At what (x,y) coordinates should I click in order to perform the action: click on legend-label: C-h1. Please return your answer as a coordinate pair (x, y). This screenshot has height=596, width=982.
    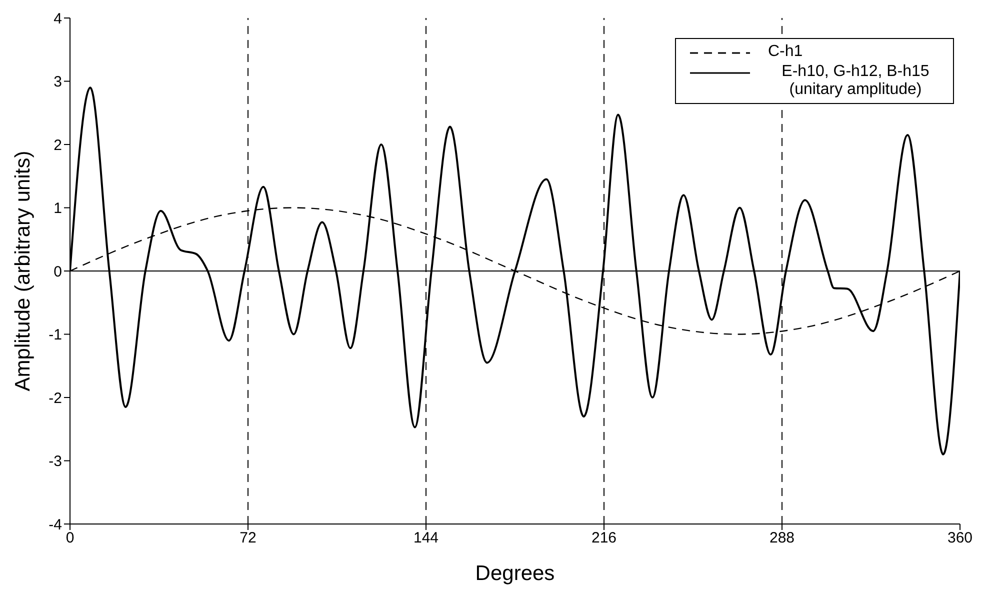
    Looking at the image, I should click on (785, 52).